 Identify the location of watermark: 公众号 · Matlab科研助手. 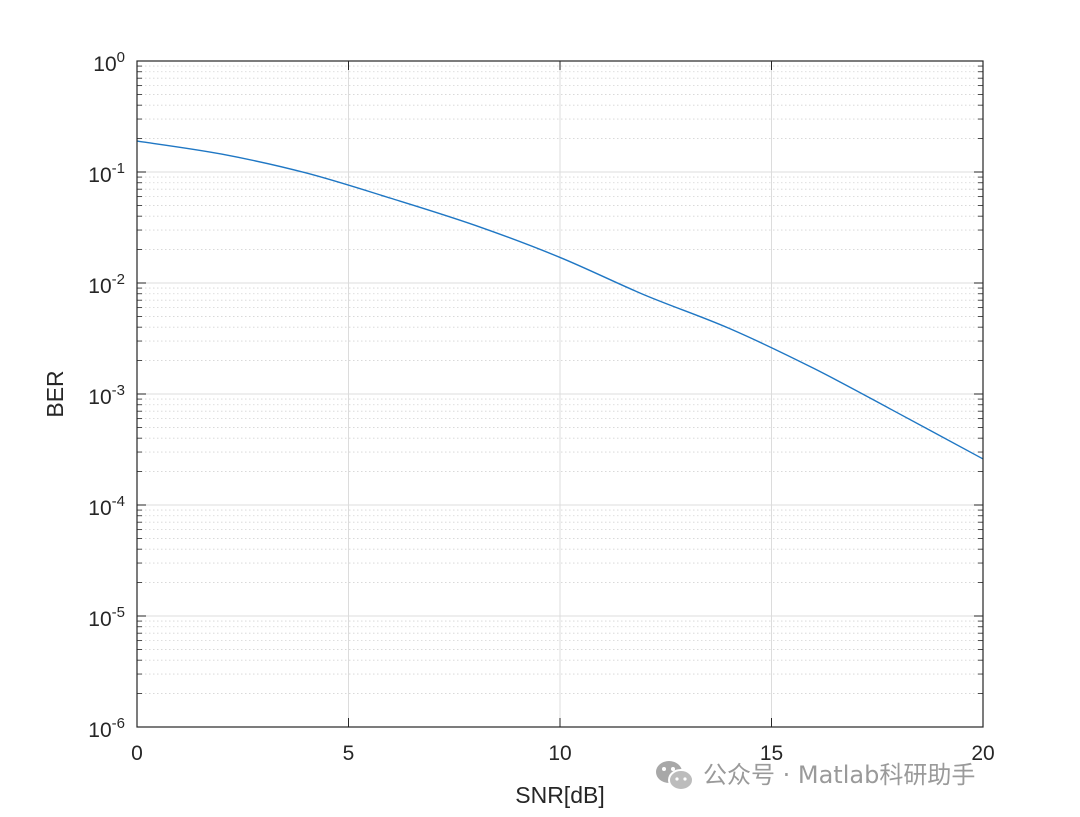
(815, 776).